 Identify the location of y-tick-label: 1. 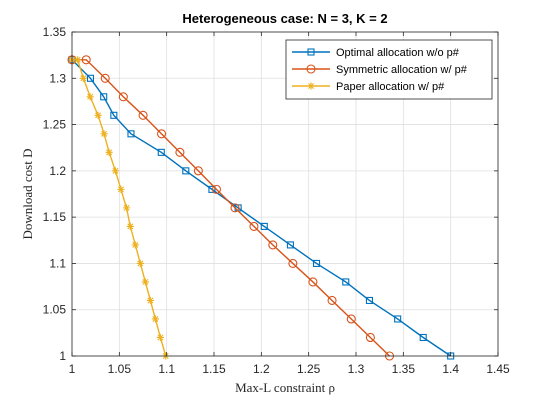
(62, 356).